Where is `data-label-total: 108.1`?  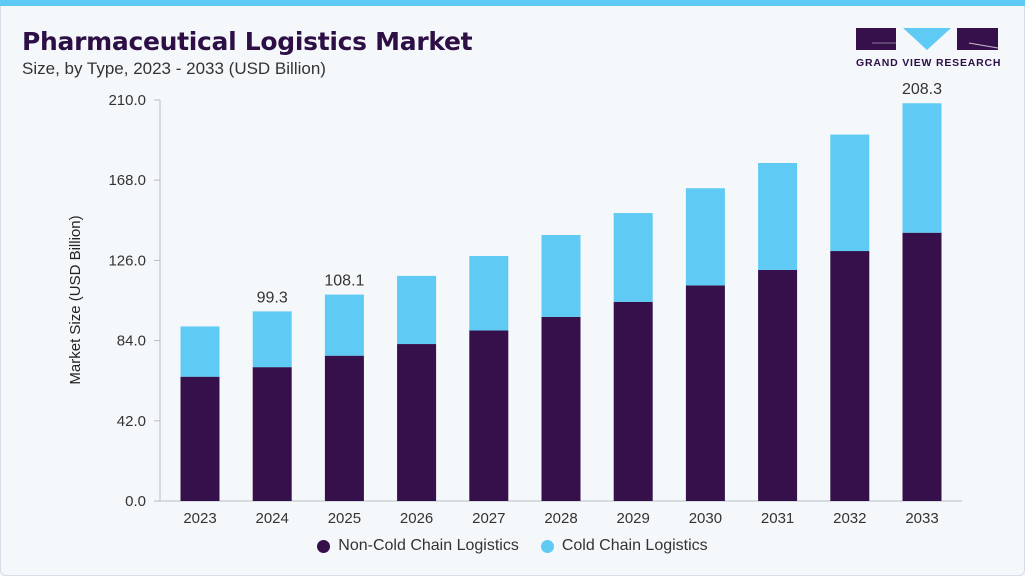 data-label-total: 108.1 is located at coordinates (344, 281).